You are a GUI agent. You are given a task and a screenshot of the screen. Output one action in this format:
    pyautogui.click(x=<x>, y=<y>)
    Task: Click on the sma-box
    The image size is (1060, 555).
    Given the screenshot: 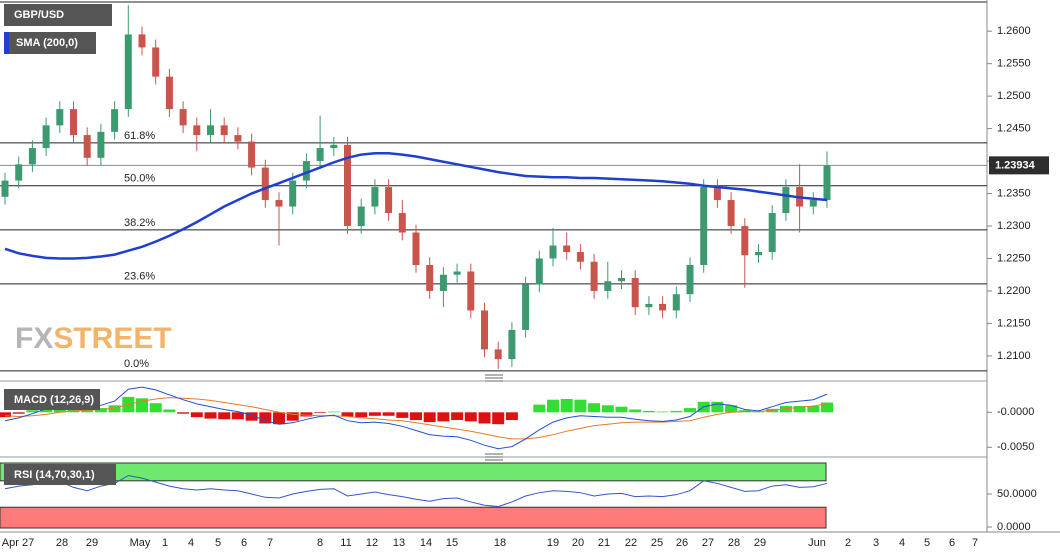 What is the action you would take?
    pyautogui.click(x=50, y=43)
    